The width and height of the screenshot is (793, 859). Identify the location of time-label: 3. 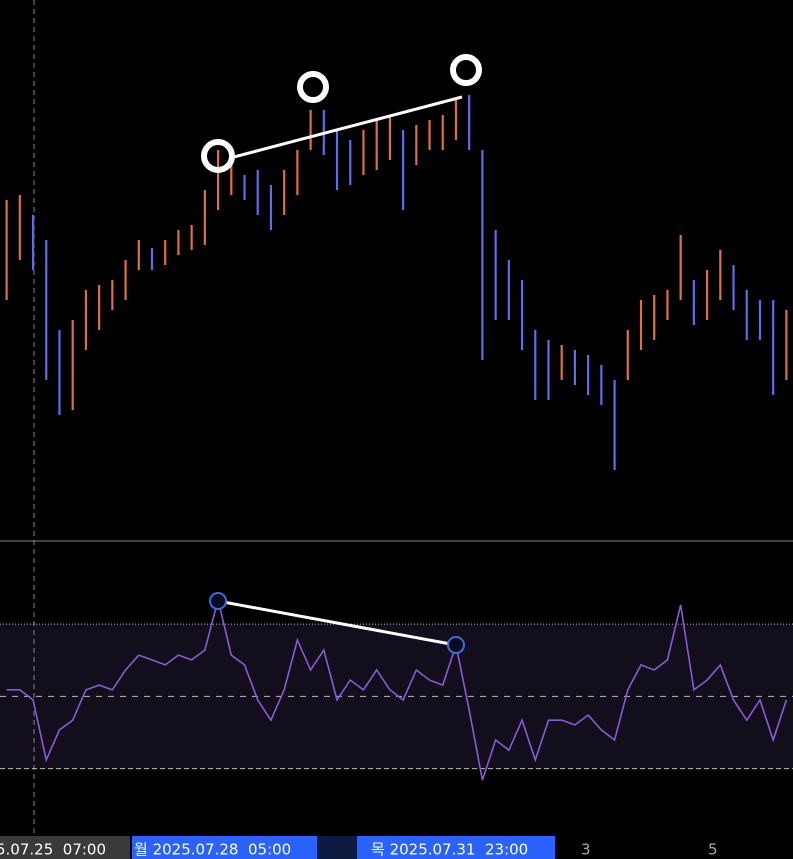
(586, 850).